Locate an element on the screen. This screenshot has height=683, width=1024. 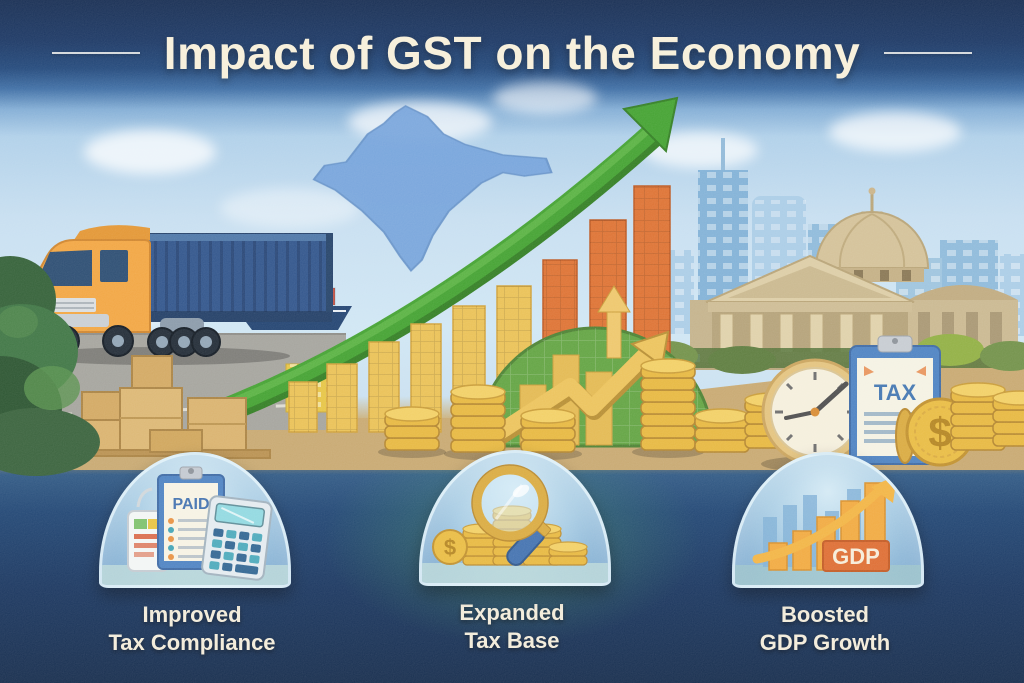
benefit-label: Boosted GDP Growth is located at coordinates (825, 628).